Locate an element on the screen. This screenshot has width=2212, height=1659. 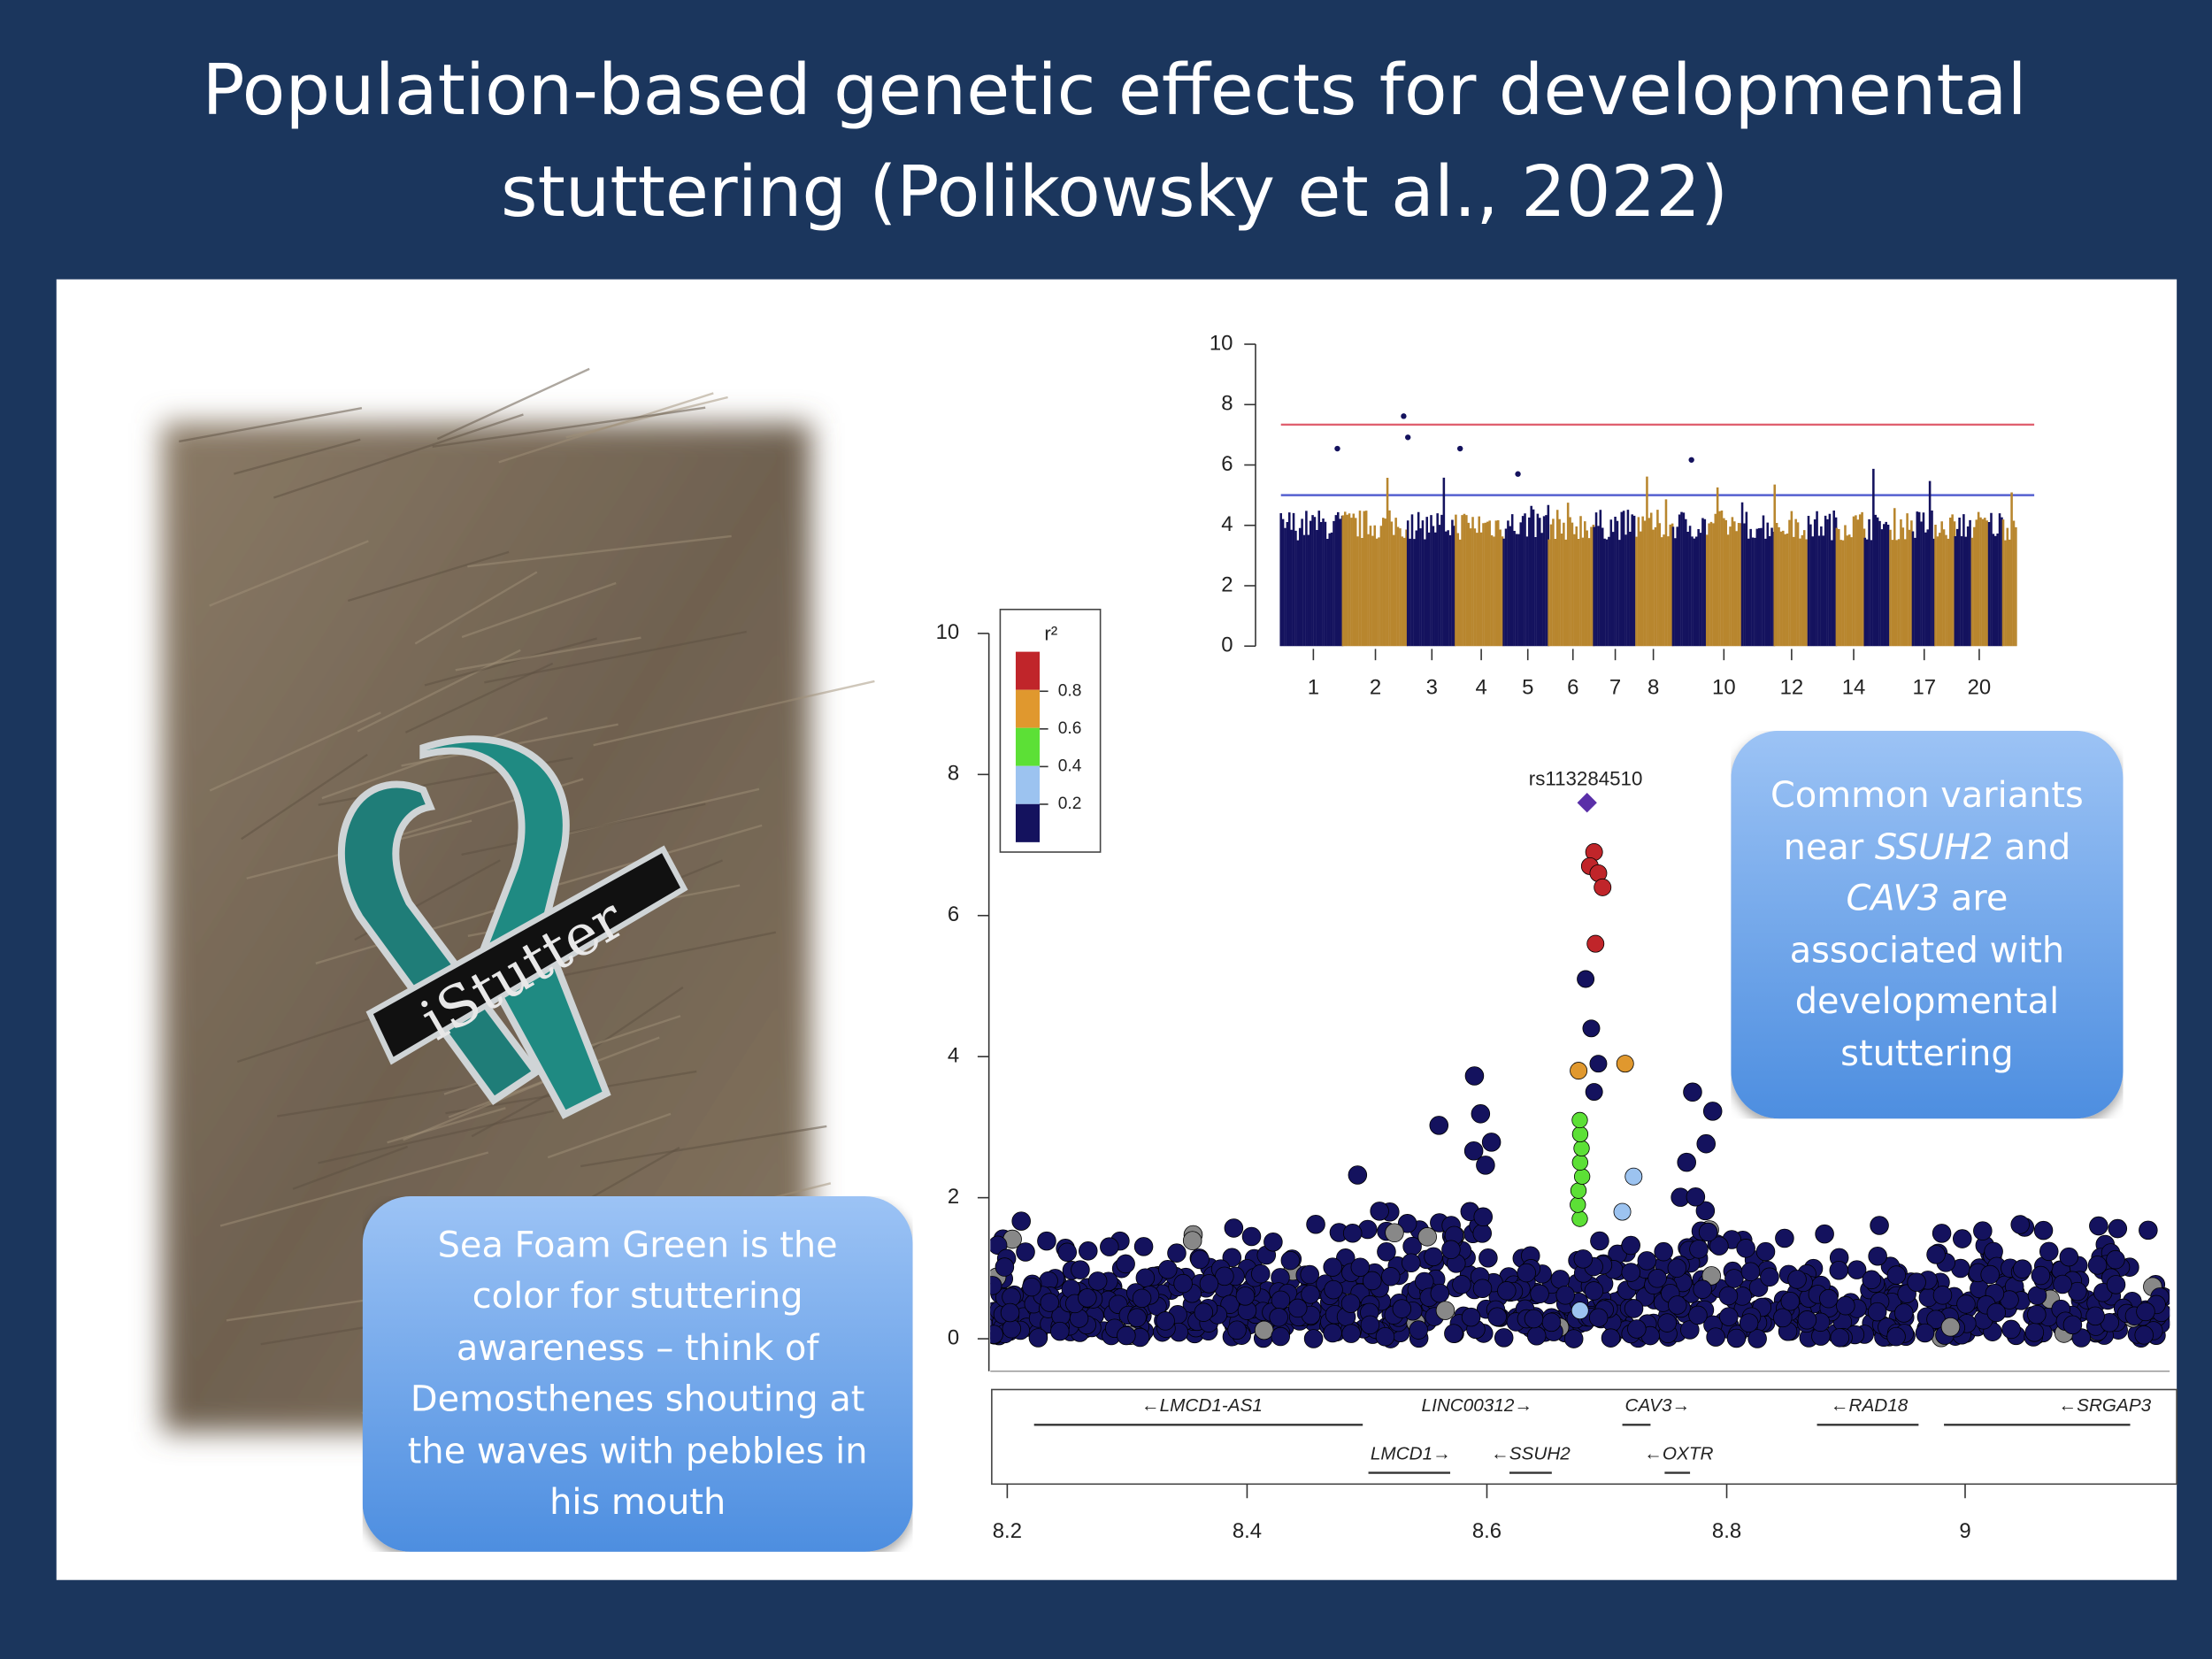
gene-label: ←RAD18 is located at coordinates (1870, 1406).